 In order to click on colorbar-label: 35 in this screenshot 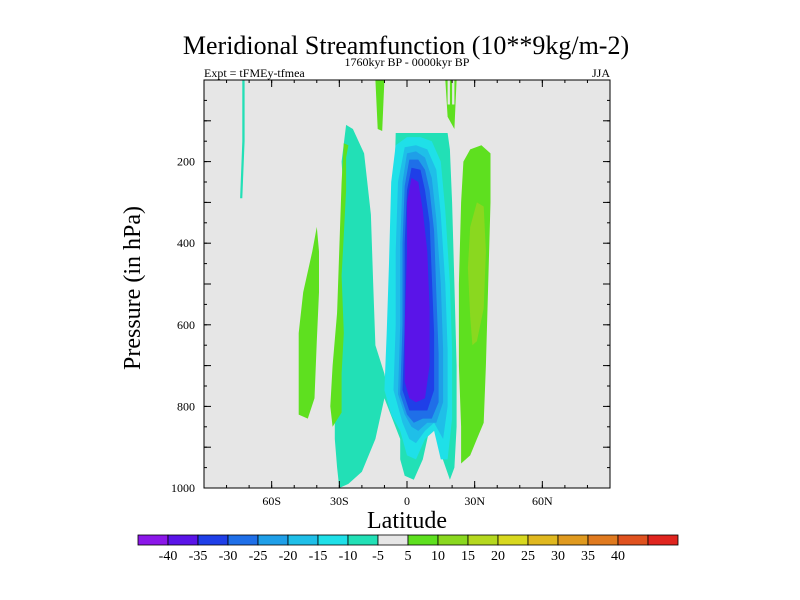, I will do `click(588, 556)`.